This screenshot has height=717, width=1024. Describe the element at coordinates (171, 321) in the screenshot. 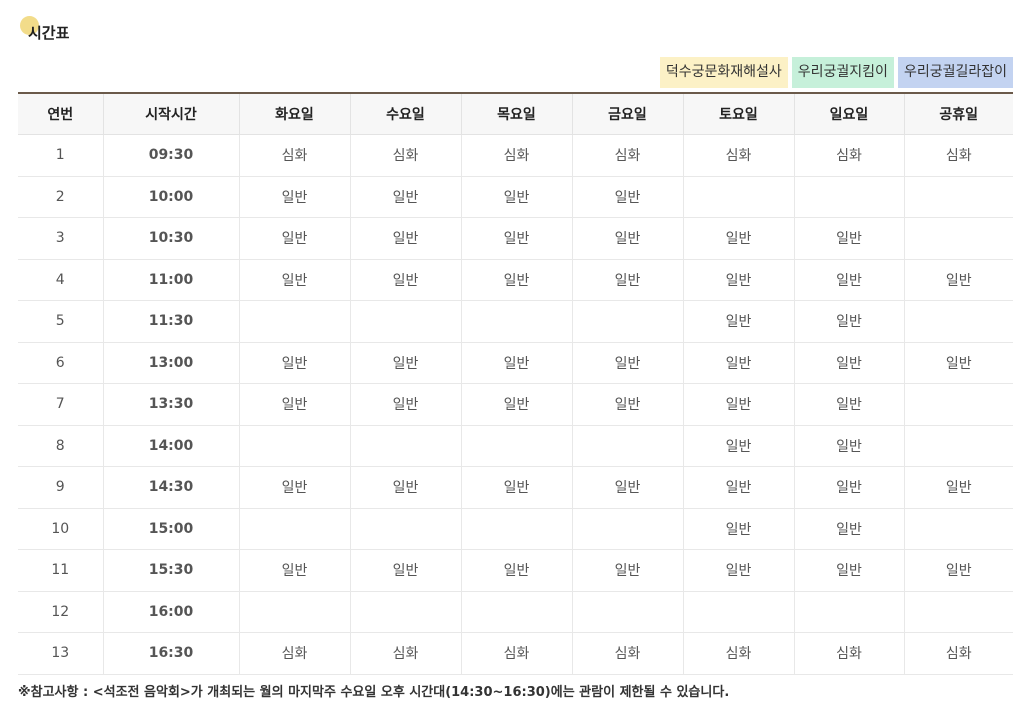

I see `start-time: 11:30` at that location.